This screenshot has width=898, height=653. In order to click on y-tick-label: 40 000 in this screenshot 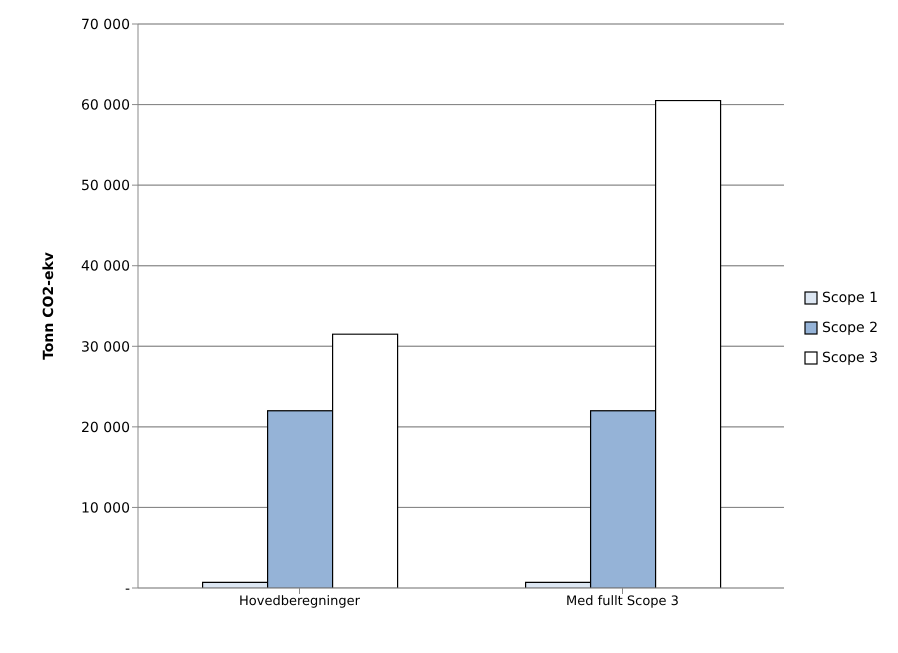, I will do `click(105, 266)`.